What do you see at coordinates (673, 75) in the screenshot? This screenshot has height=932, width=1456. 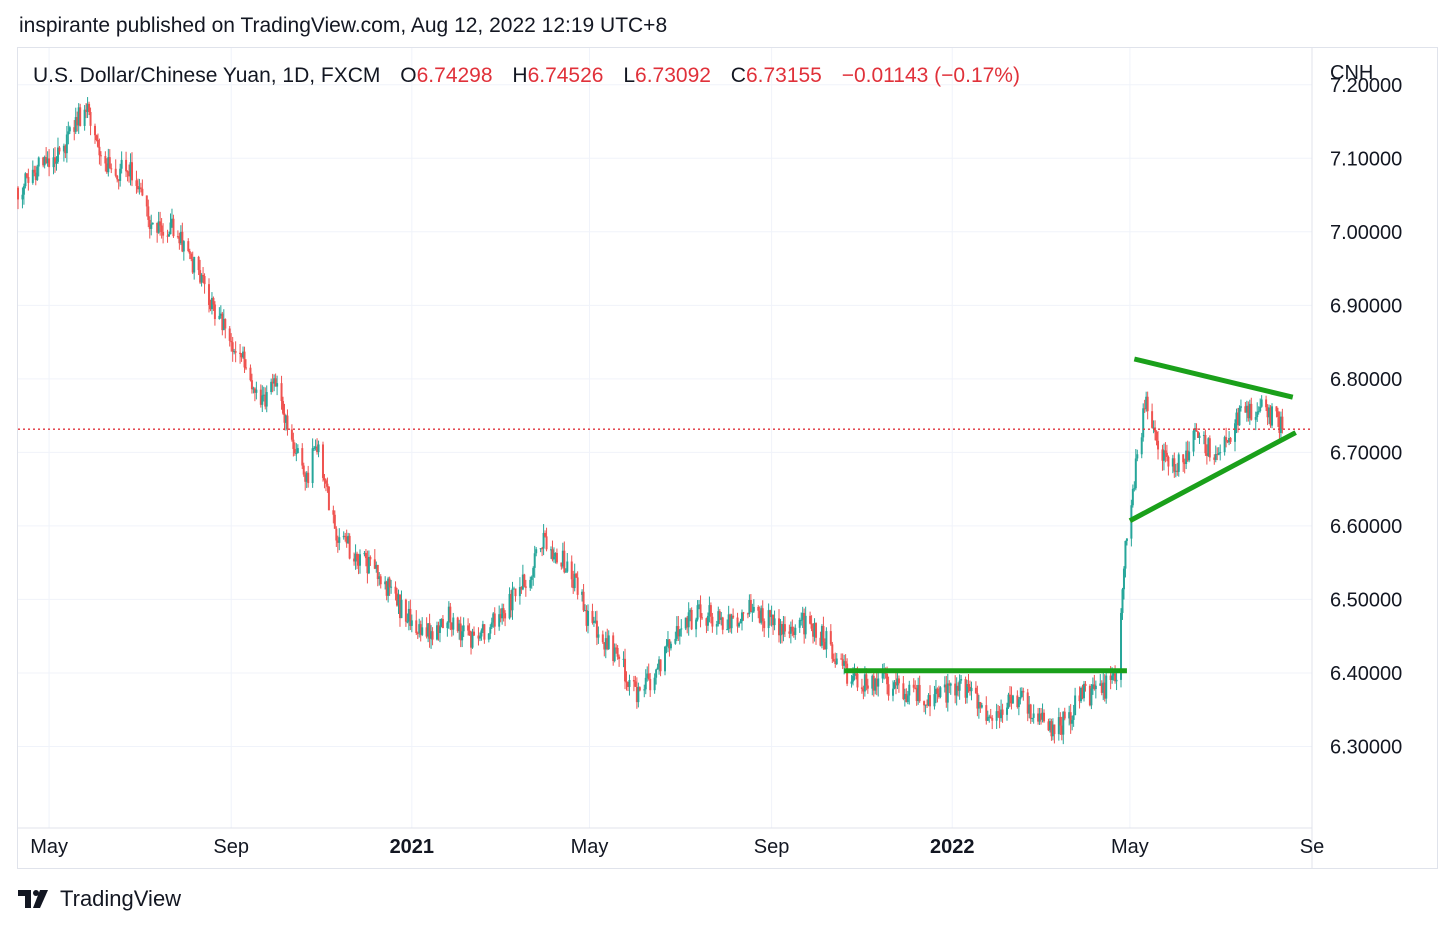 I see `low-value: 6.73092` at bounding box center [673, 75].